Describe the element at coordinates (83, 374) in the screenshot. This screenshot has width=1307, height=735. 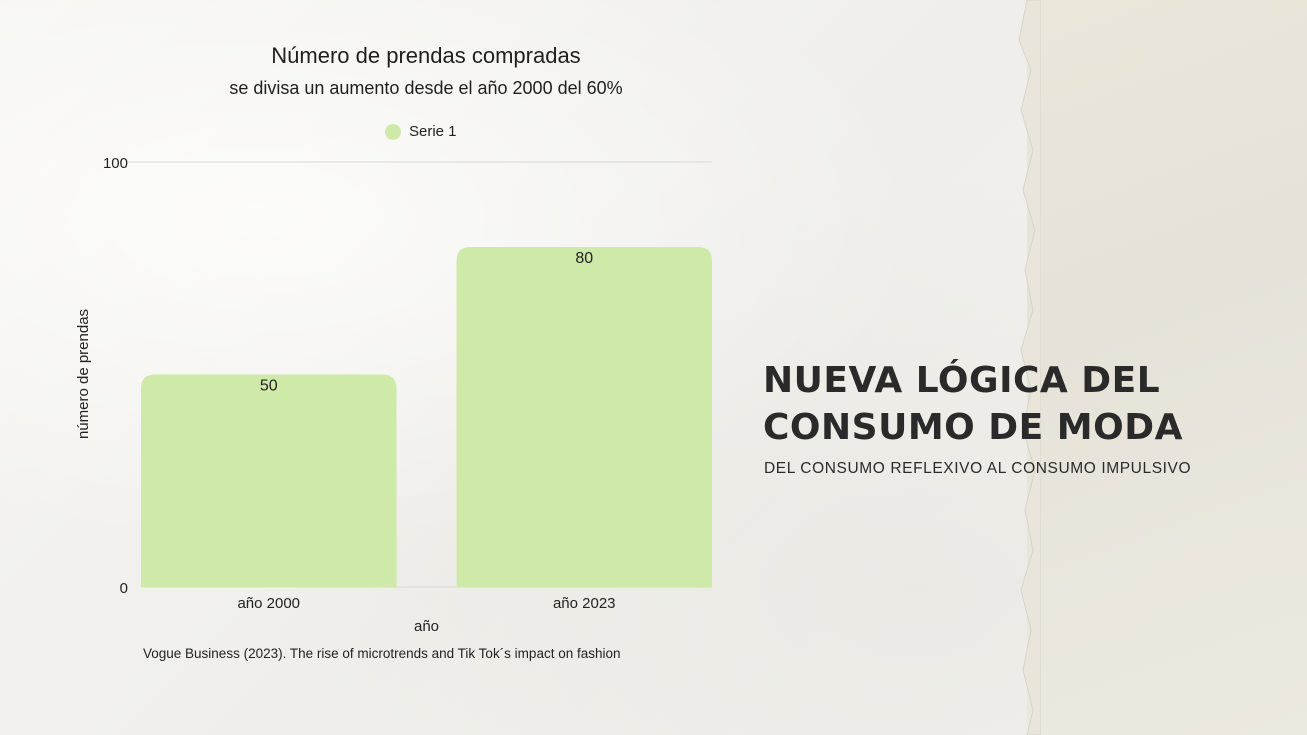
I see `y-axis-title: número de prendas` at that location.